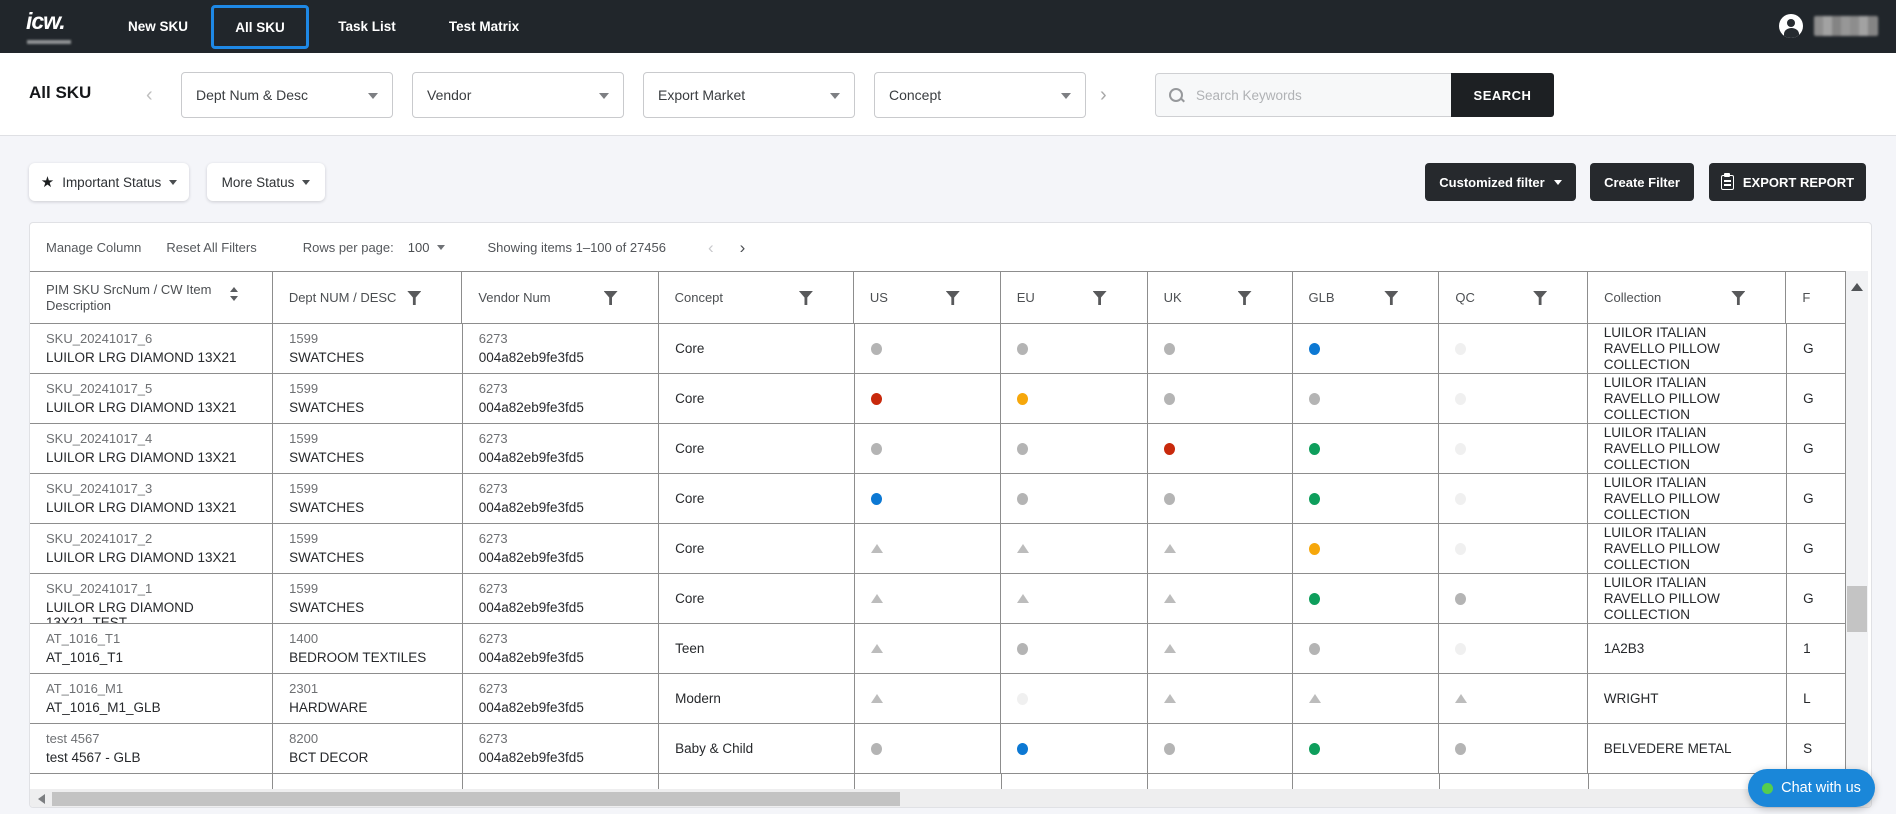 The image size is (1896, 814). I want to click on cell-sku-description-line1: SKU_20241017_2, so click(99, 538).